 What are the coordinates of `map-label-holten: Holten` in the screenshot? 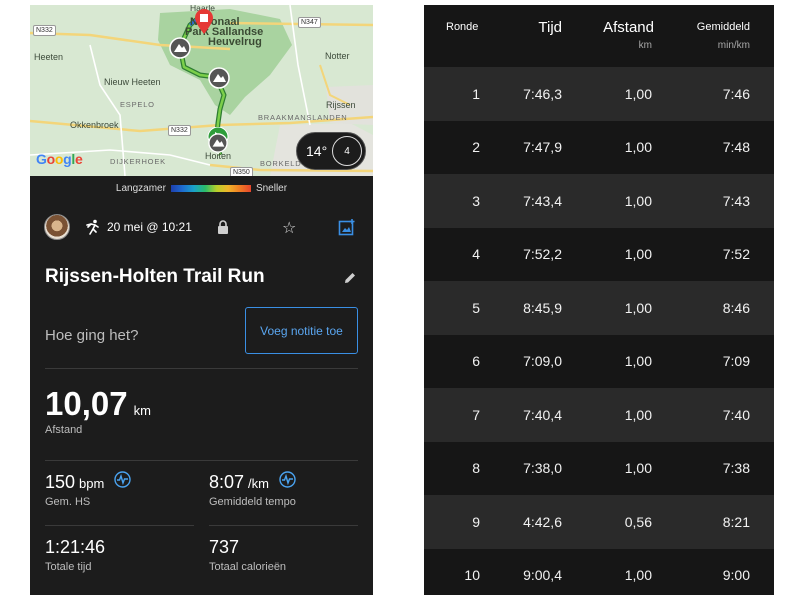 It's located at (218, 156).